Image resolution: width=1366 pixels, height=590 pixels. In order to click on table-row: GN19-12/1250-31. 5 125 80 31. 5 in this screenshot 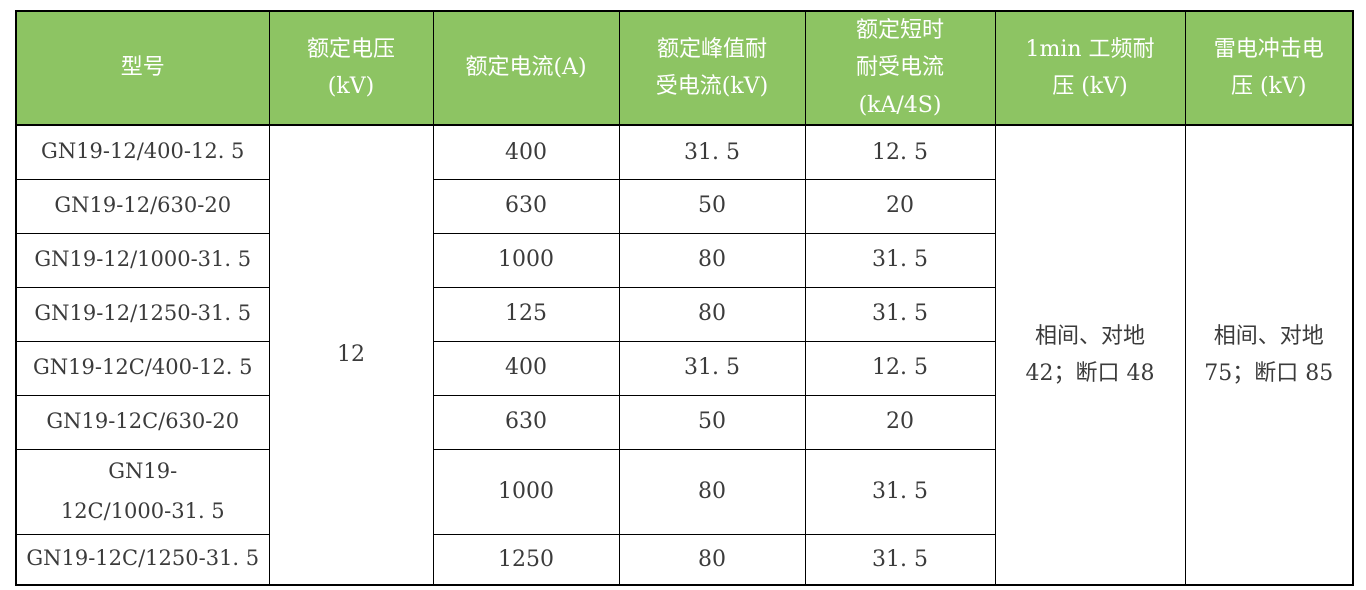, I will do `click(684, 314)`.